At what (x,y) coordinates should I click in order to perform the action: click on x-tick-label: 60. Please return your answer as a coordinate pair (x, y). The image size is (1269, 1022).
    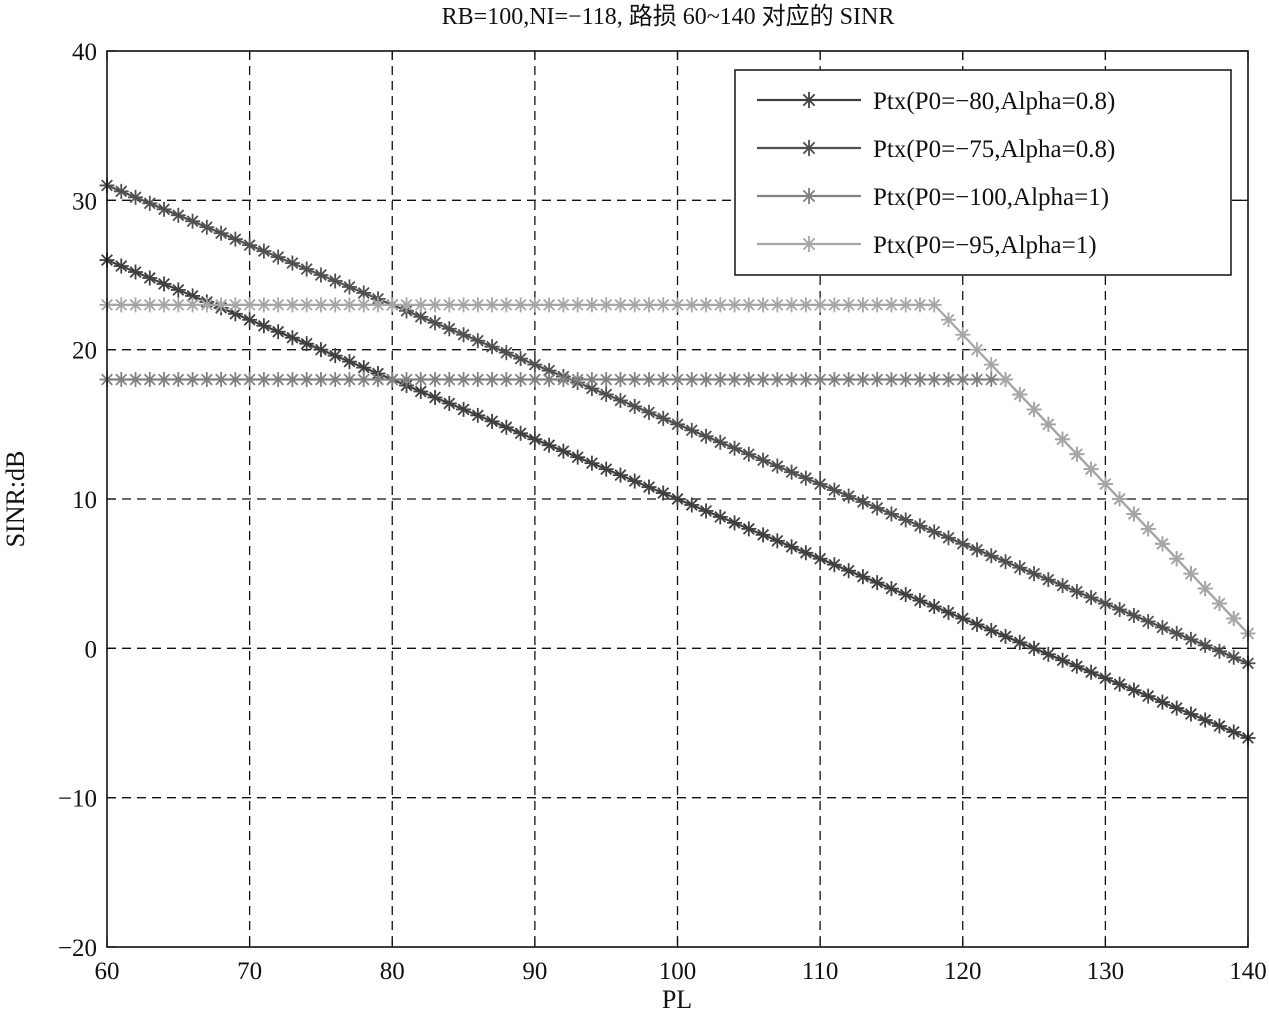
    Looking at the image, I should click on (107, 971).